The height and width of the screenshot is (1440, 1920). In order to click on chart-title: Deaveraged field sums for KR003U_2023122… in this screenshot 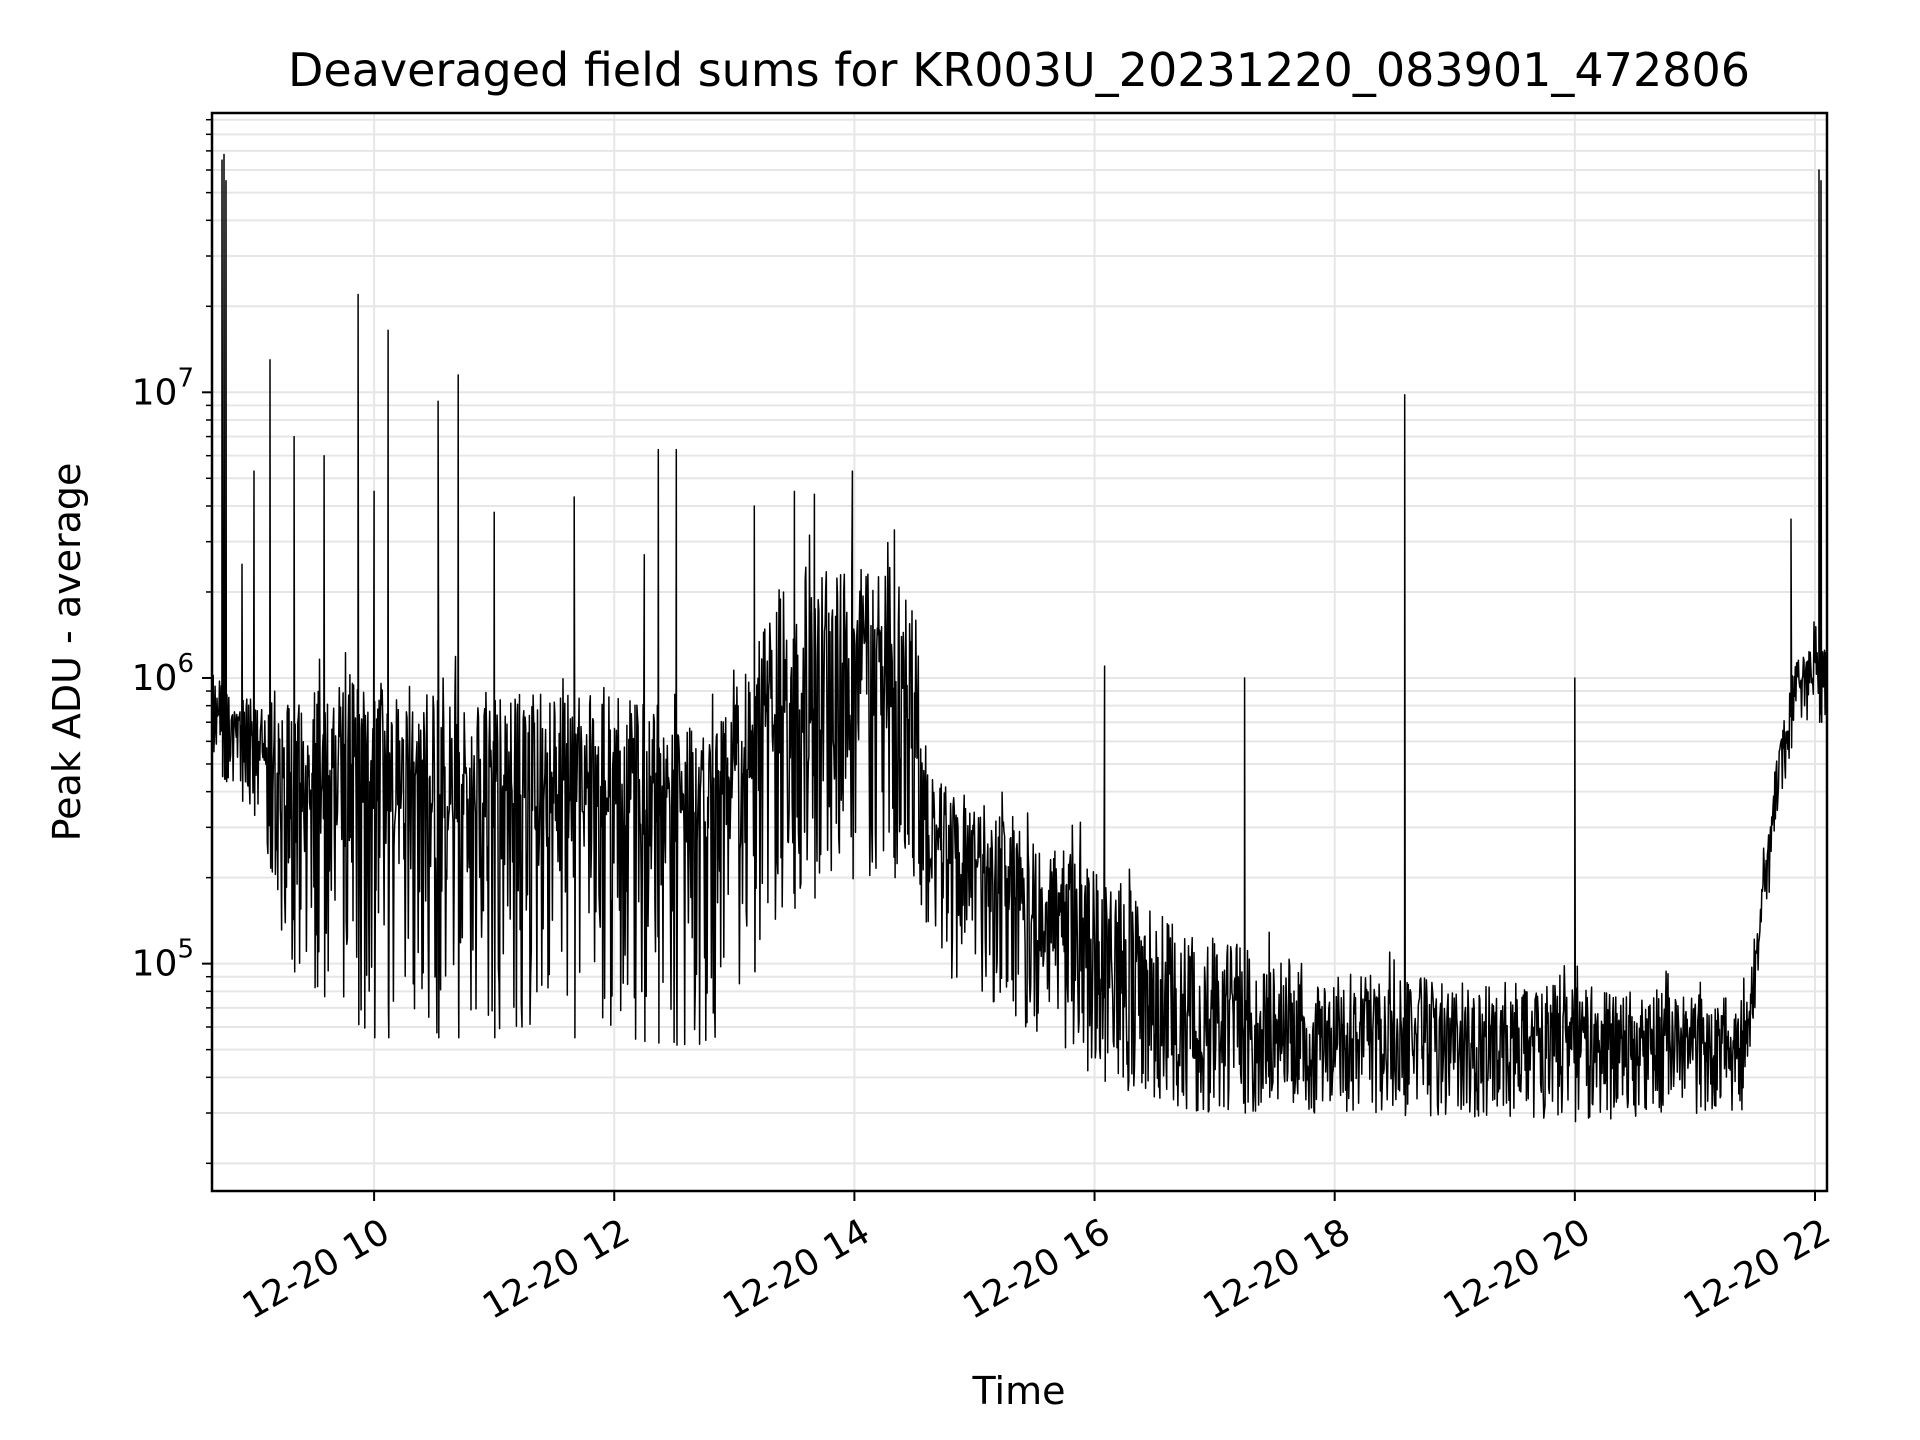, I will do `click(1019, 70)`.